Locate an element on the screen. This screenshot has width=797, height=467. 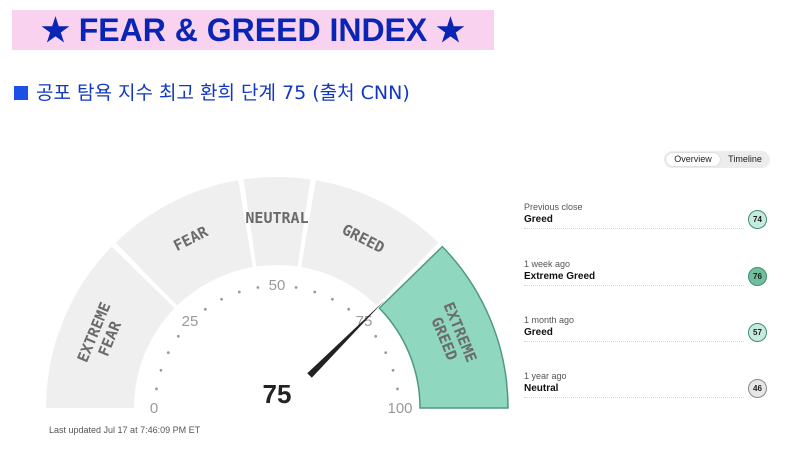
gauge-tick-label: 100 is located at coordinates (399, 408).